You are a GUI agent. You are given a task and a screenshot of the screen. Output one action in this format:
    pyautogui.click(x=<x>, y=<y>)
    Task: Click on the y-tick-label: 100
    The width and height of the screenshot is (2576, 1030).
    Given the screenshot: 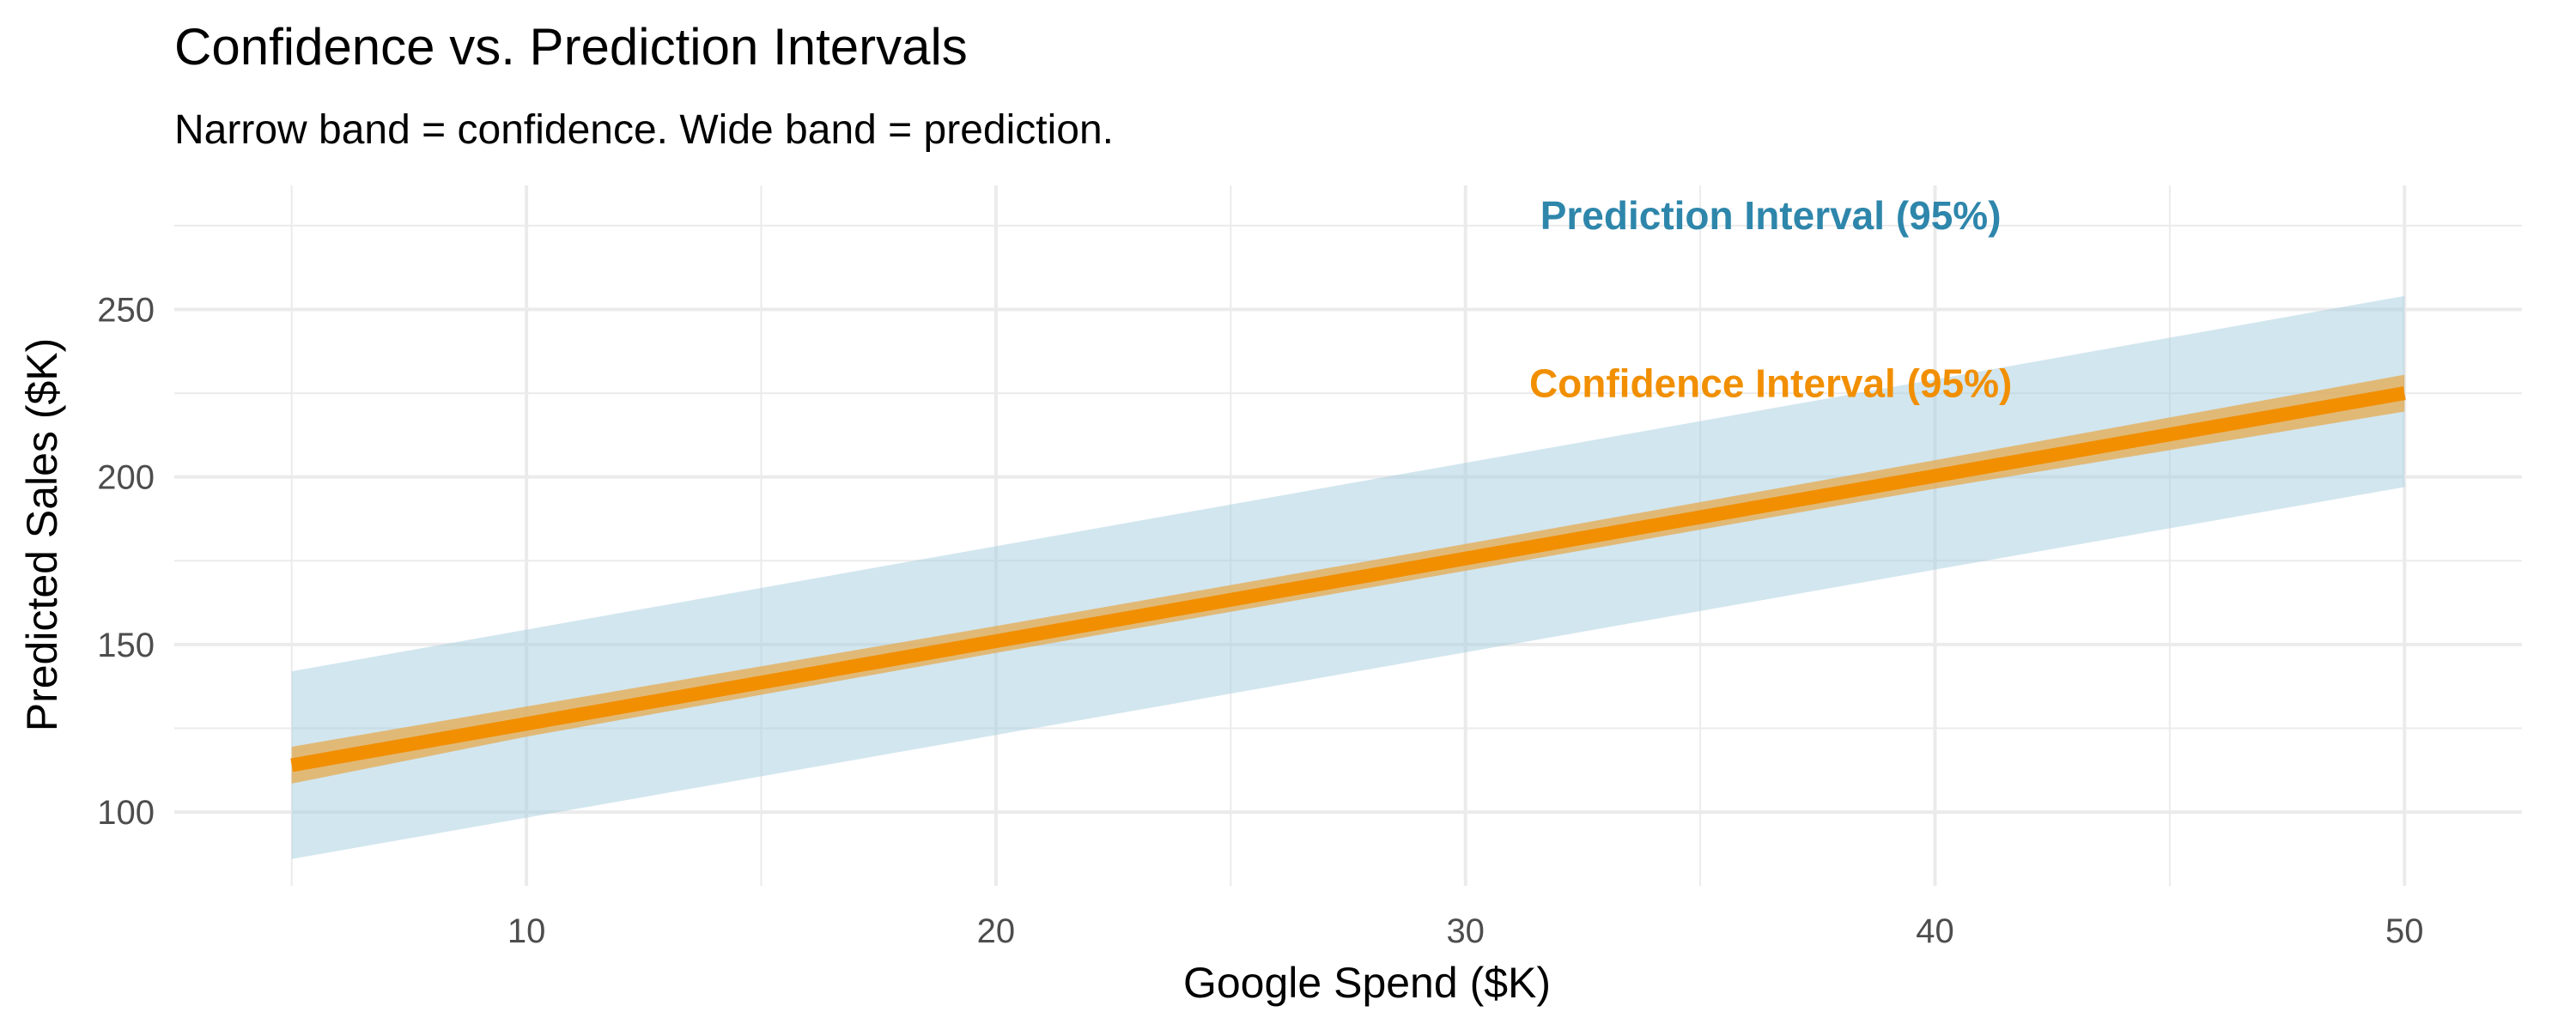 What is the action you would take?
    pyautogui.click(x=126, y=813)
    